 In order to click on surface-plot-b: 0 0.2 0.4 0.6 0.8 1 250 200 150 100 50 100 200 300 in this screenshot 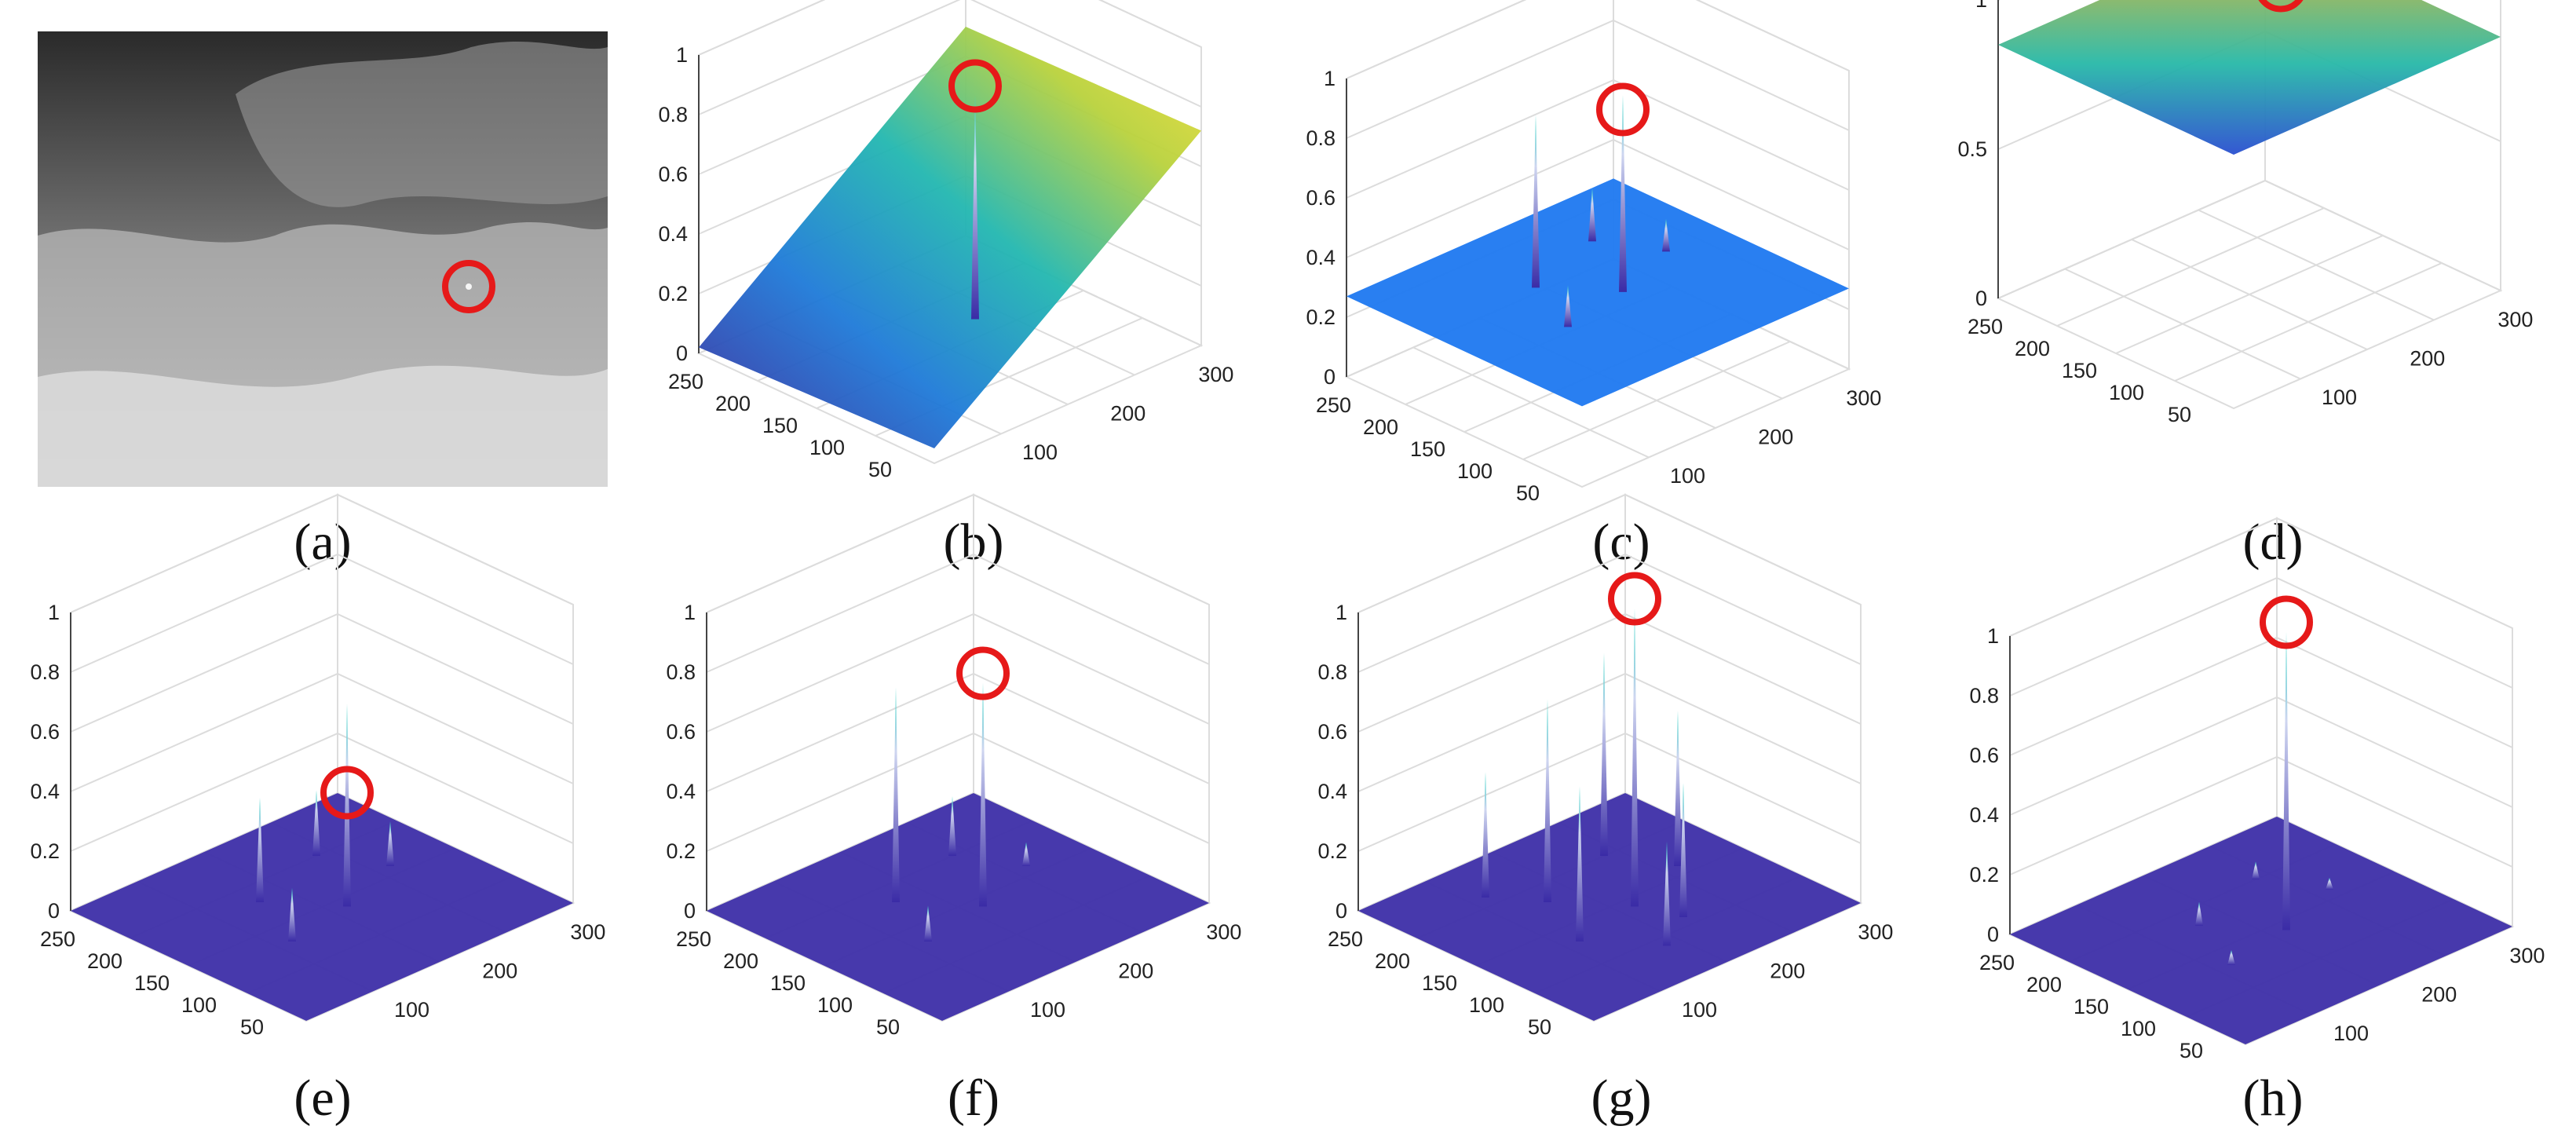, I will do `click(945, 240)`.